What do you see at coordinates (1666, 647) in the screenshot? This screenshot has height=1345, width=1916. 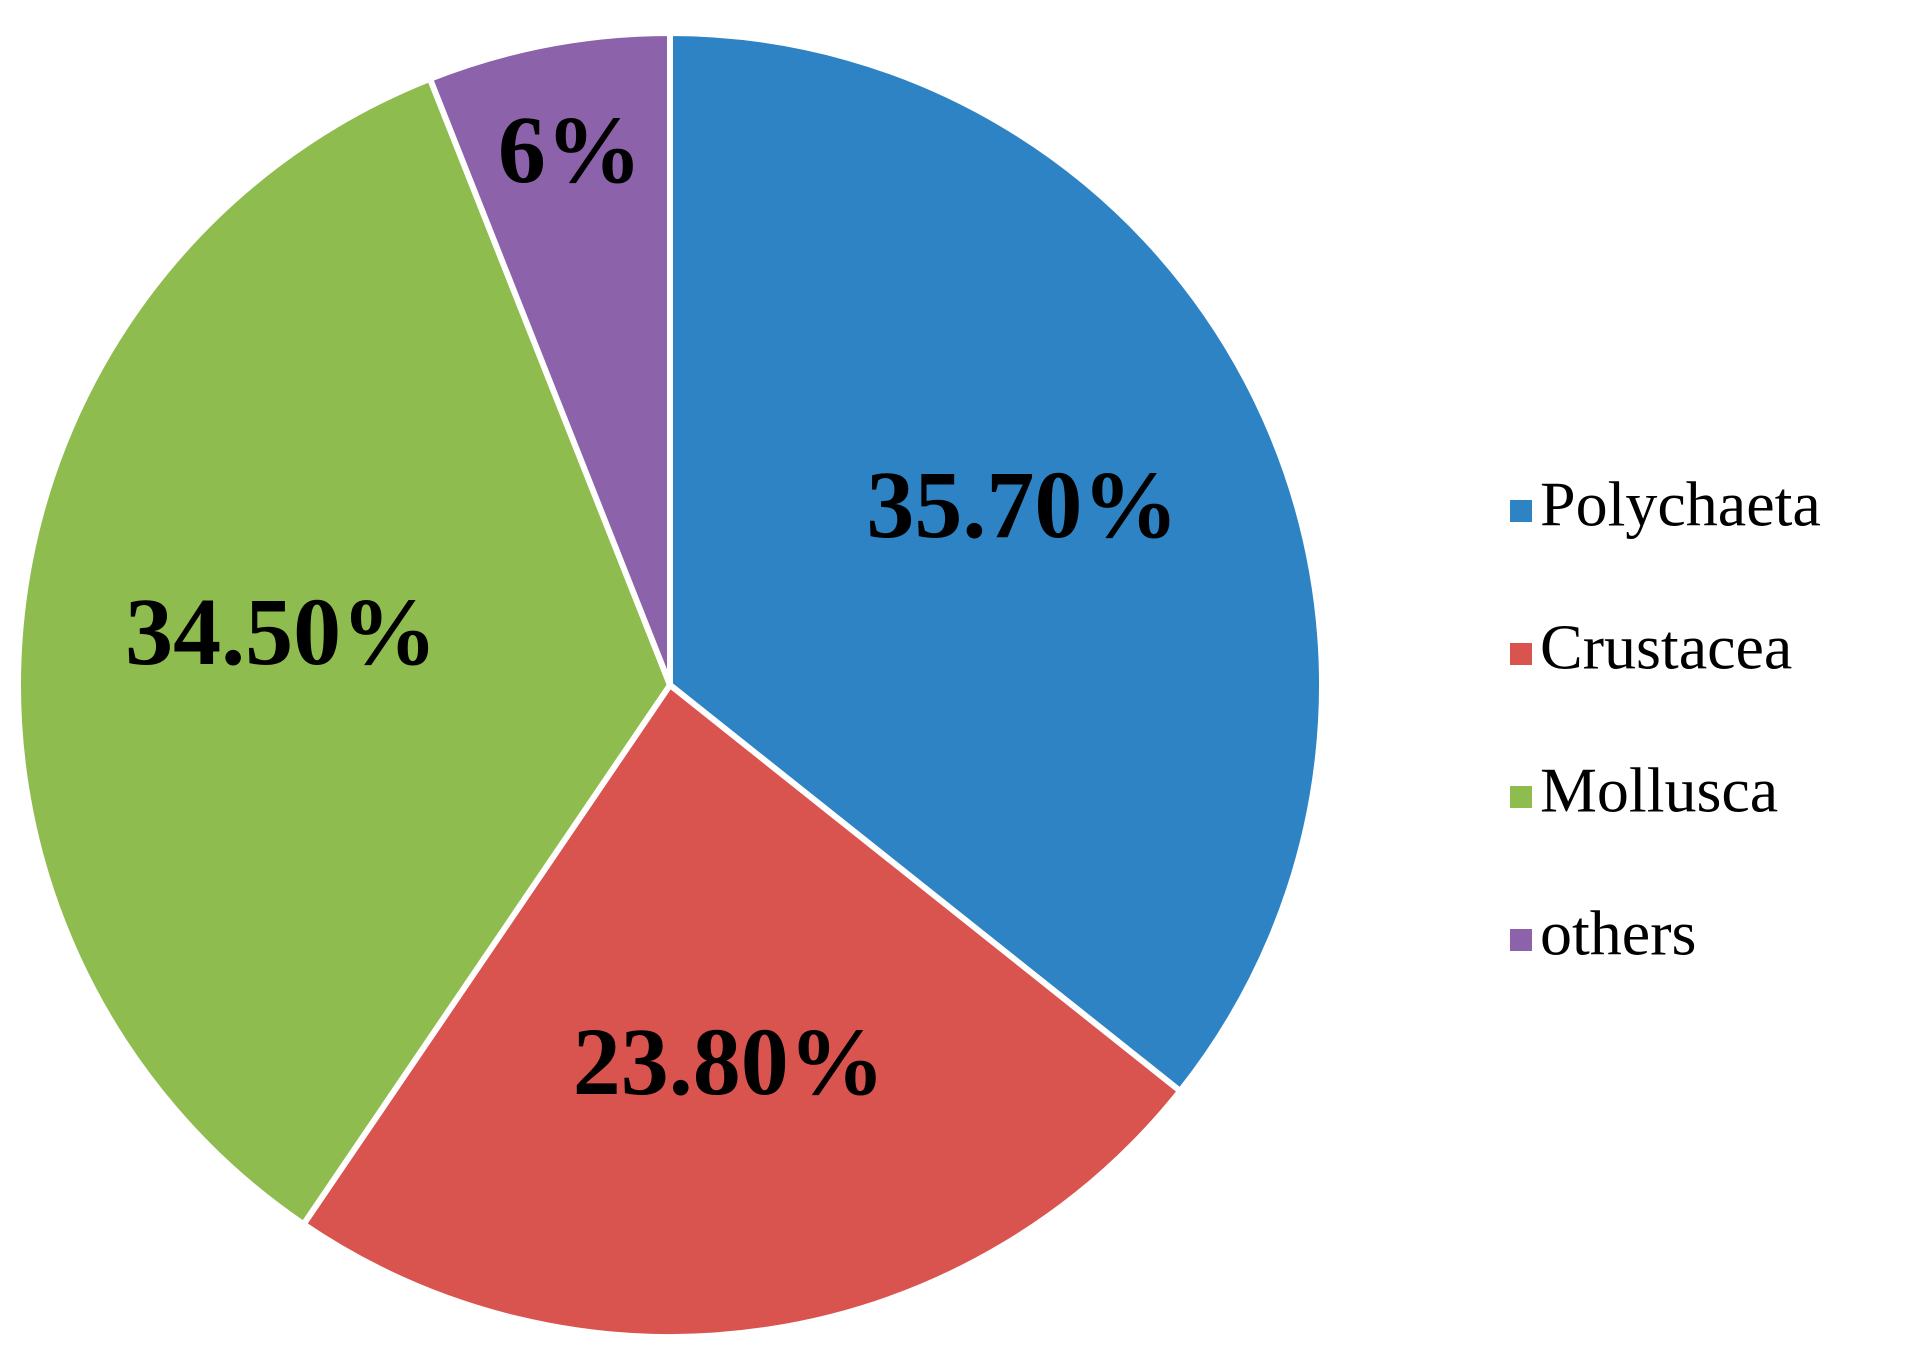 I see `legend-label: Crustacea` at bounding box center [1666, 647].